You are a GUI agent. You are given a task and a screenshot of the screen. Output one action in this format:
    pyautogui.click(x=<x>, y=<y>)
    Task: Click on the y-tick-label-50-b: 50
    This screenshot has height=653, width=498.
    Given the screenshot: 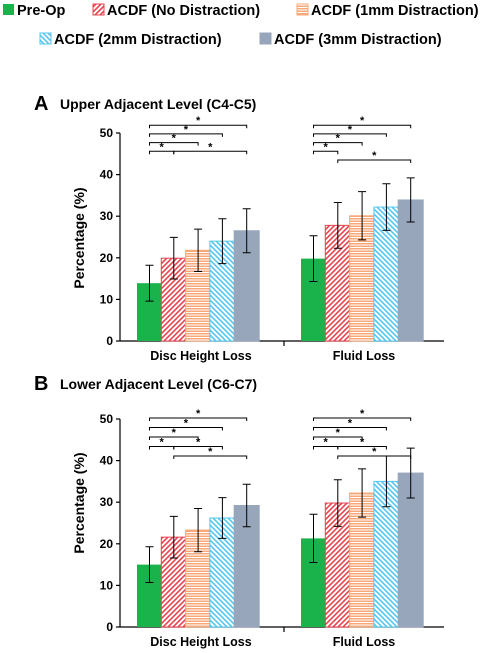 What is the action you would take?
    pyautogui.click(x=107, y=419)
    